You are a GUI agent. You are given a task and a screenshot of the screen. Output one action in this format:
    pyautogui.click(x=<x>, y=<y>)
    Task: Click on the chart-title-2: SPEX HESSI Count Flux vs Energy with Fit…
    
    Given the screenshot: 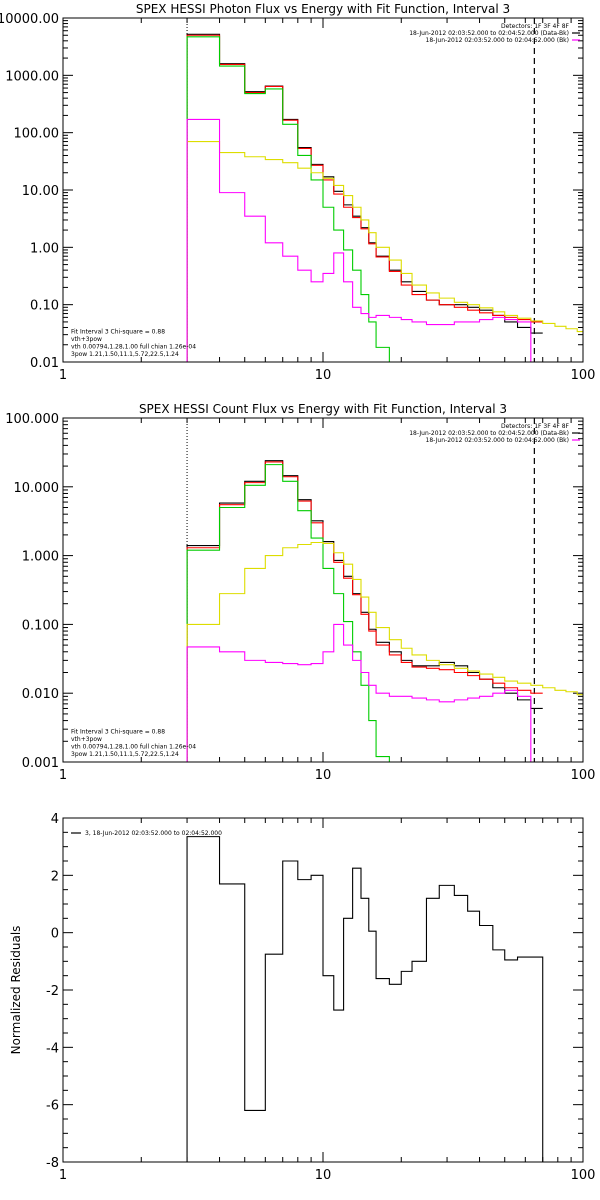 What is the action you would take?
    pyautogui.click(x=323, y=409)
    